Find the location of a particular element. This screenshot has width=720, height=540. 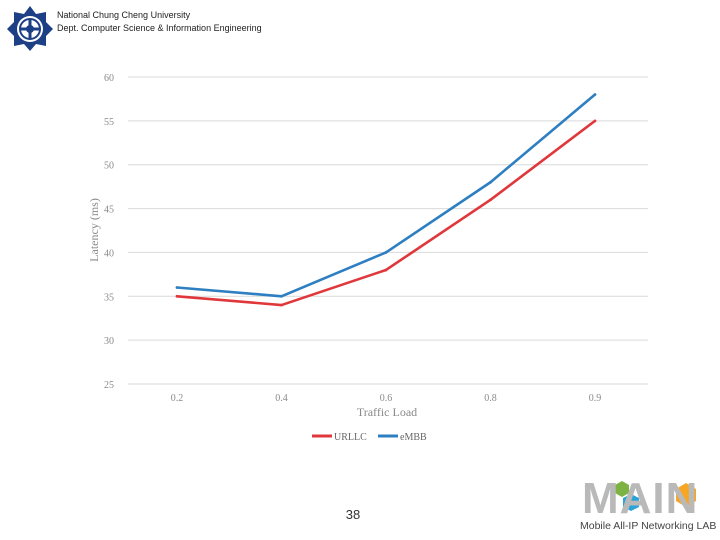

lab-tagline: Mobile All-IP Networking LAB is located at coordinates (648, 526).